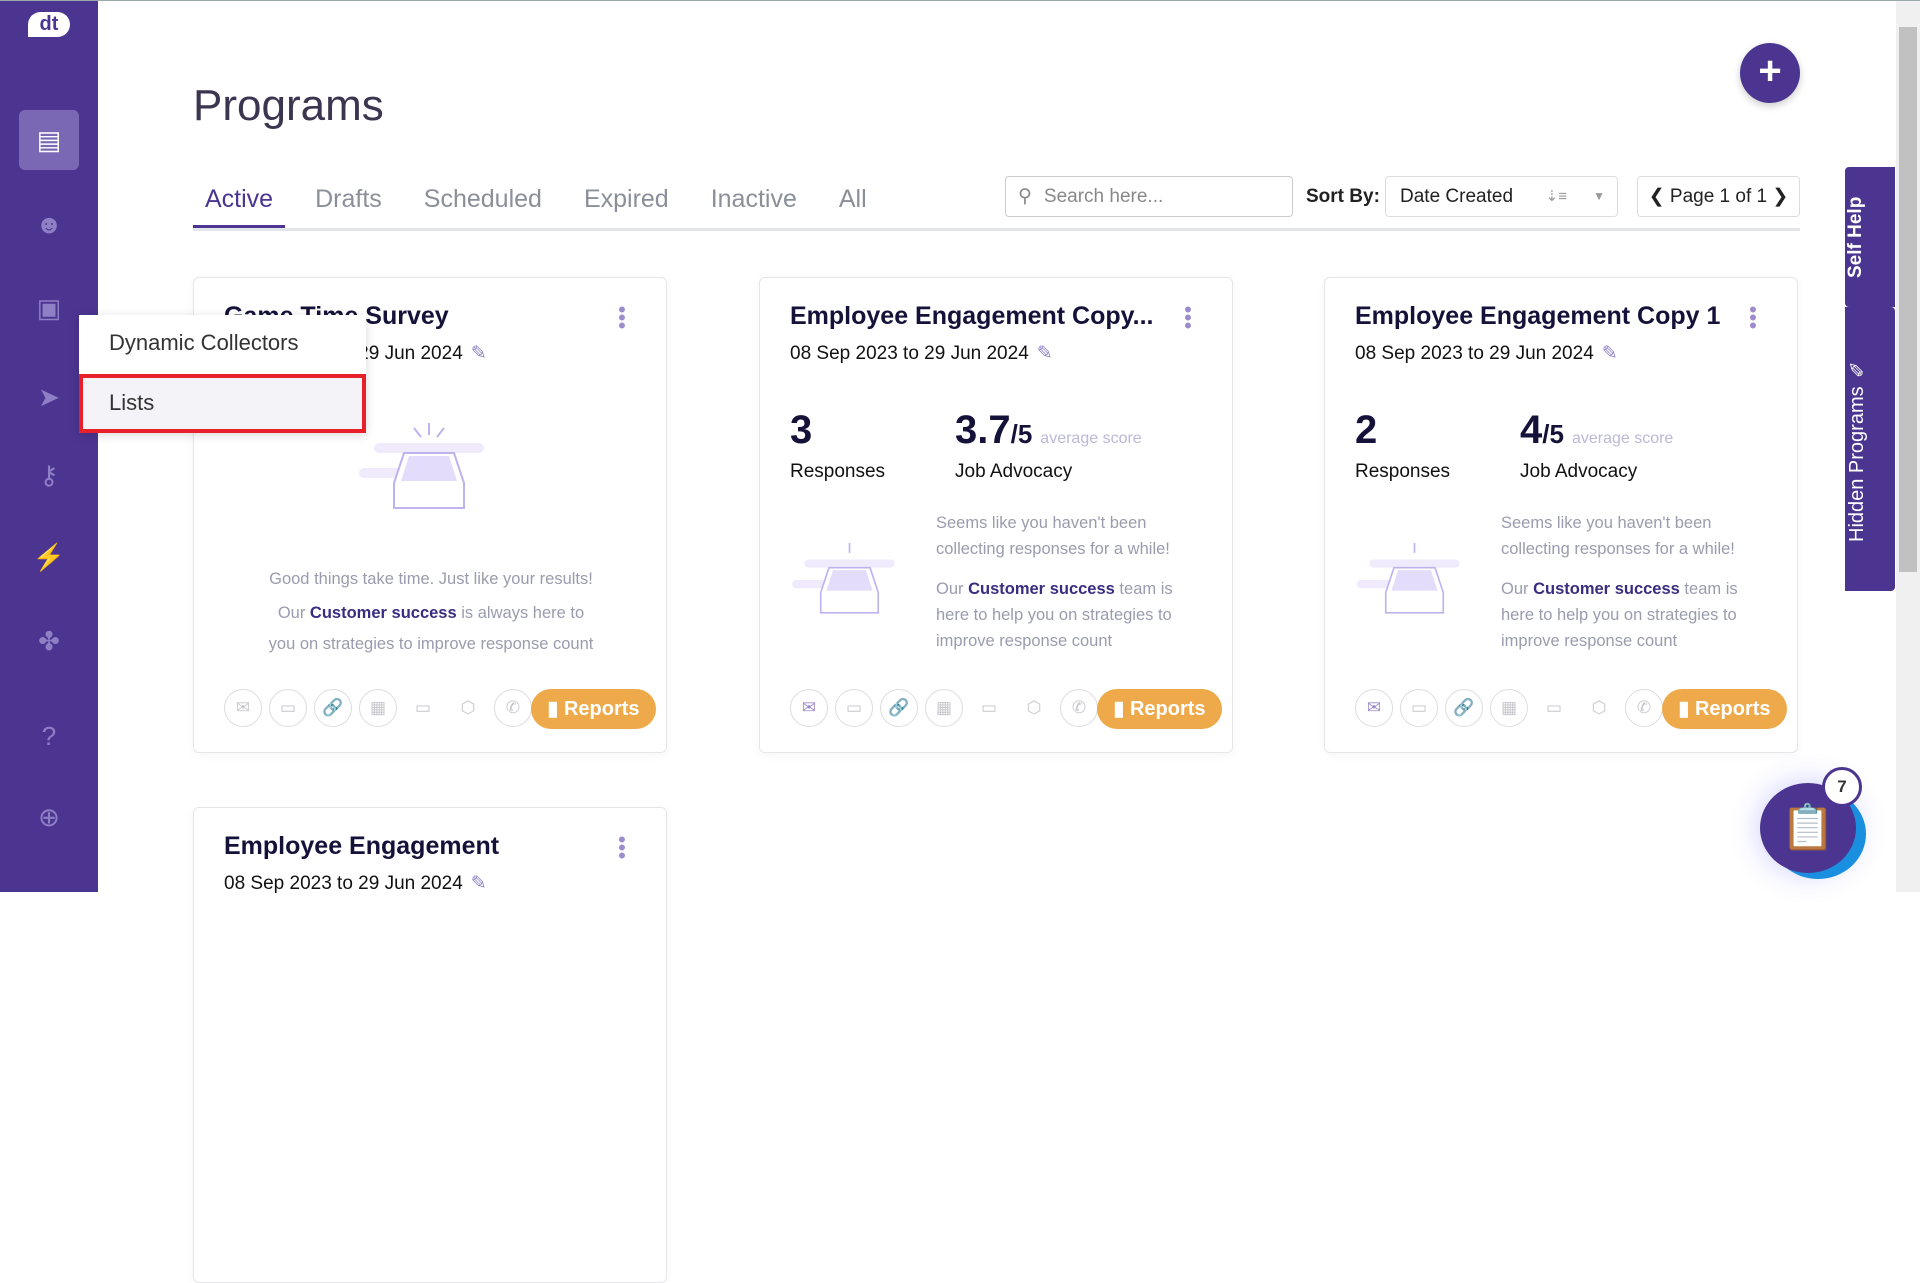 This screenshot has height=1283, width=1920. I want to click on nav-contacts-icon: ☻, so click(49, 223).